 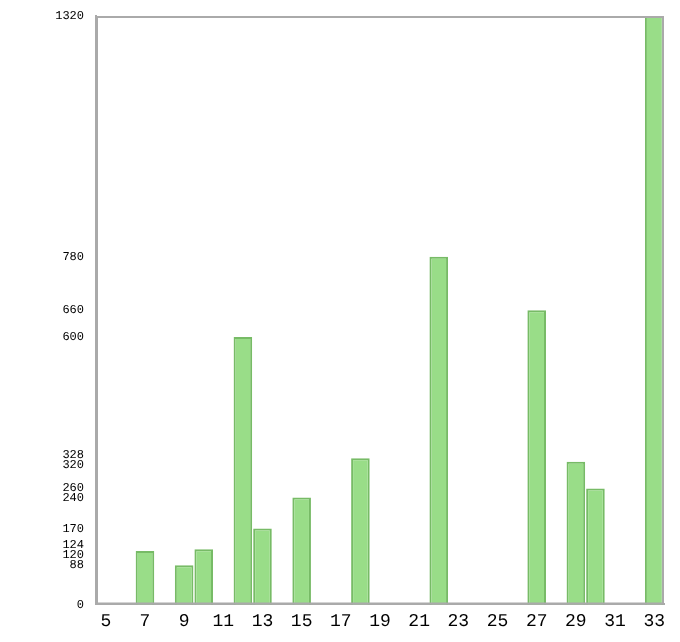 I want to click on x-tick-label: 23, so click(x=458, y=621).